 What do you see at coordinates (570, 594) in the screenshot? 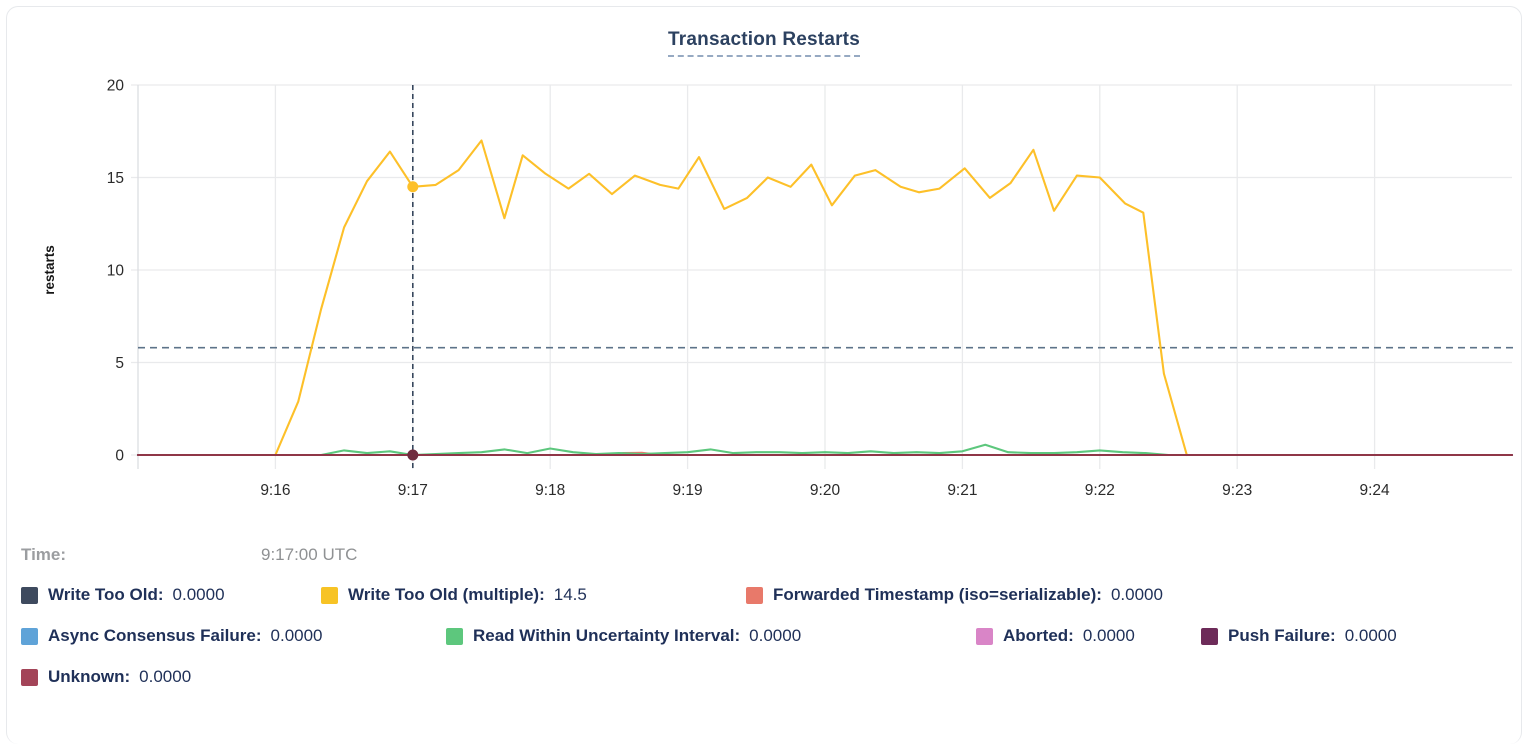
I see `legend-series-value: 14.5` at bounding box center [570, 594].